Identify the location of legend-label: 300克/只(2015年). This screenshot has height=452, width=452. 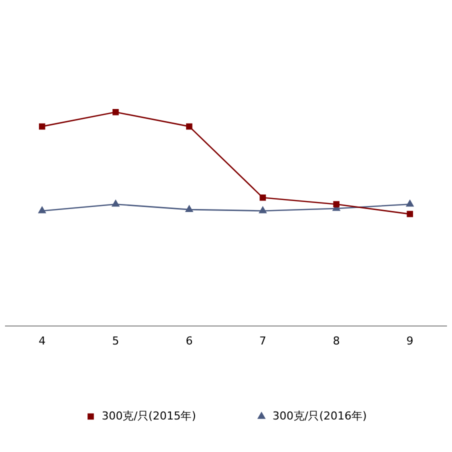
(149, 415).